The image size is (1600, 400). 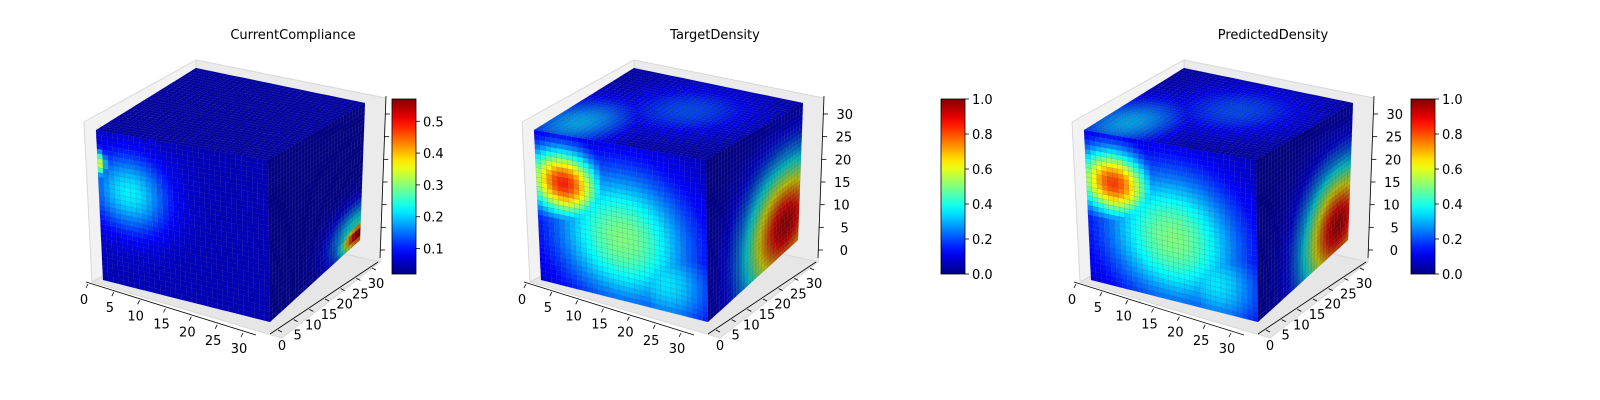 What do you see at coordinates (344, 305) in the screenshot?
I see `y-tick-label: 20` at bounding box center [344, 305].